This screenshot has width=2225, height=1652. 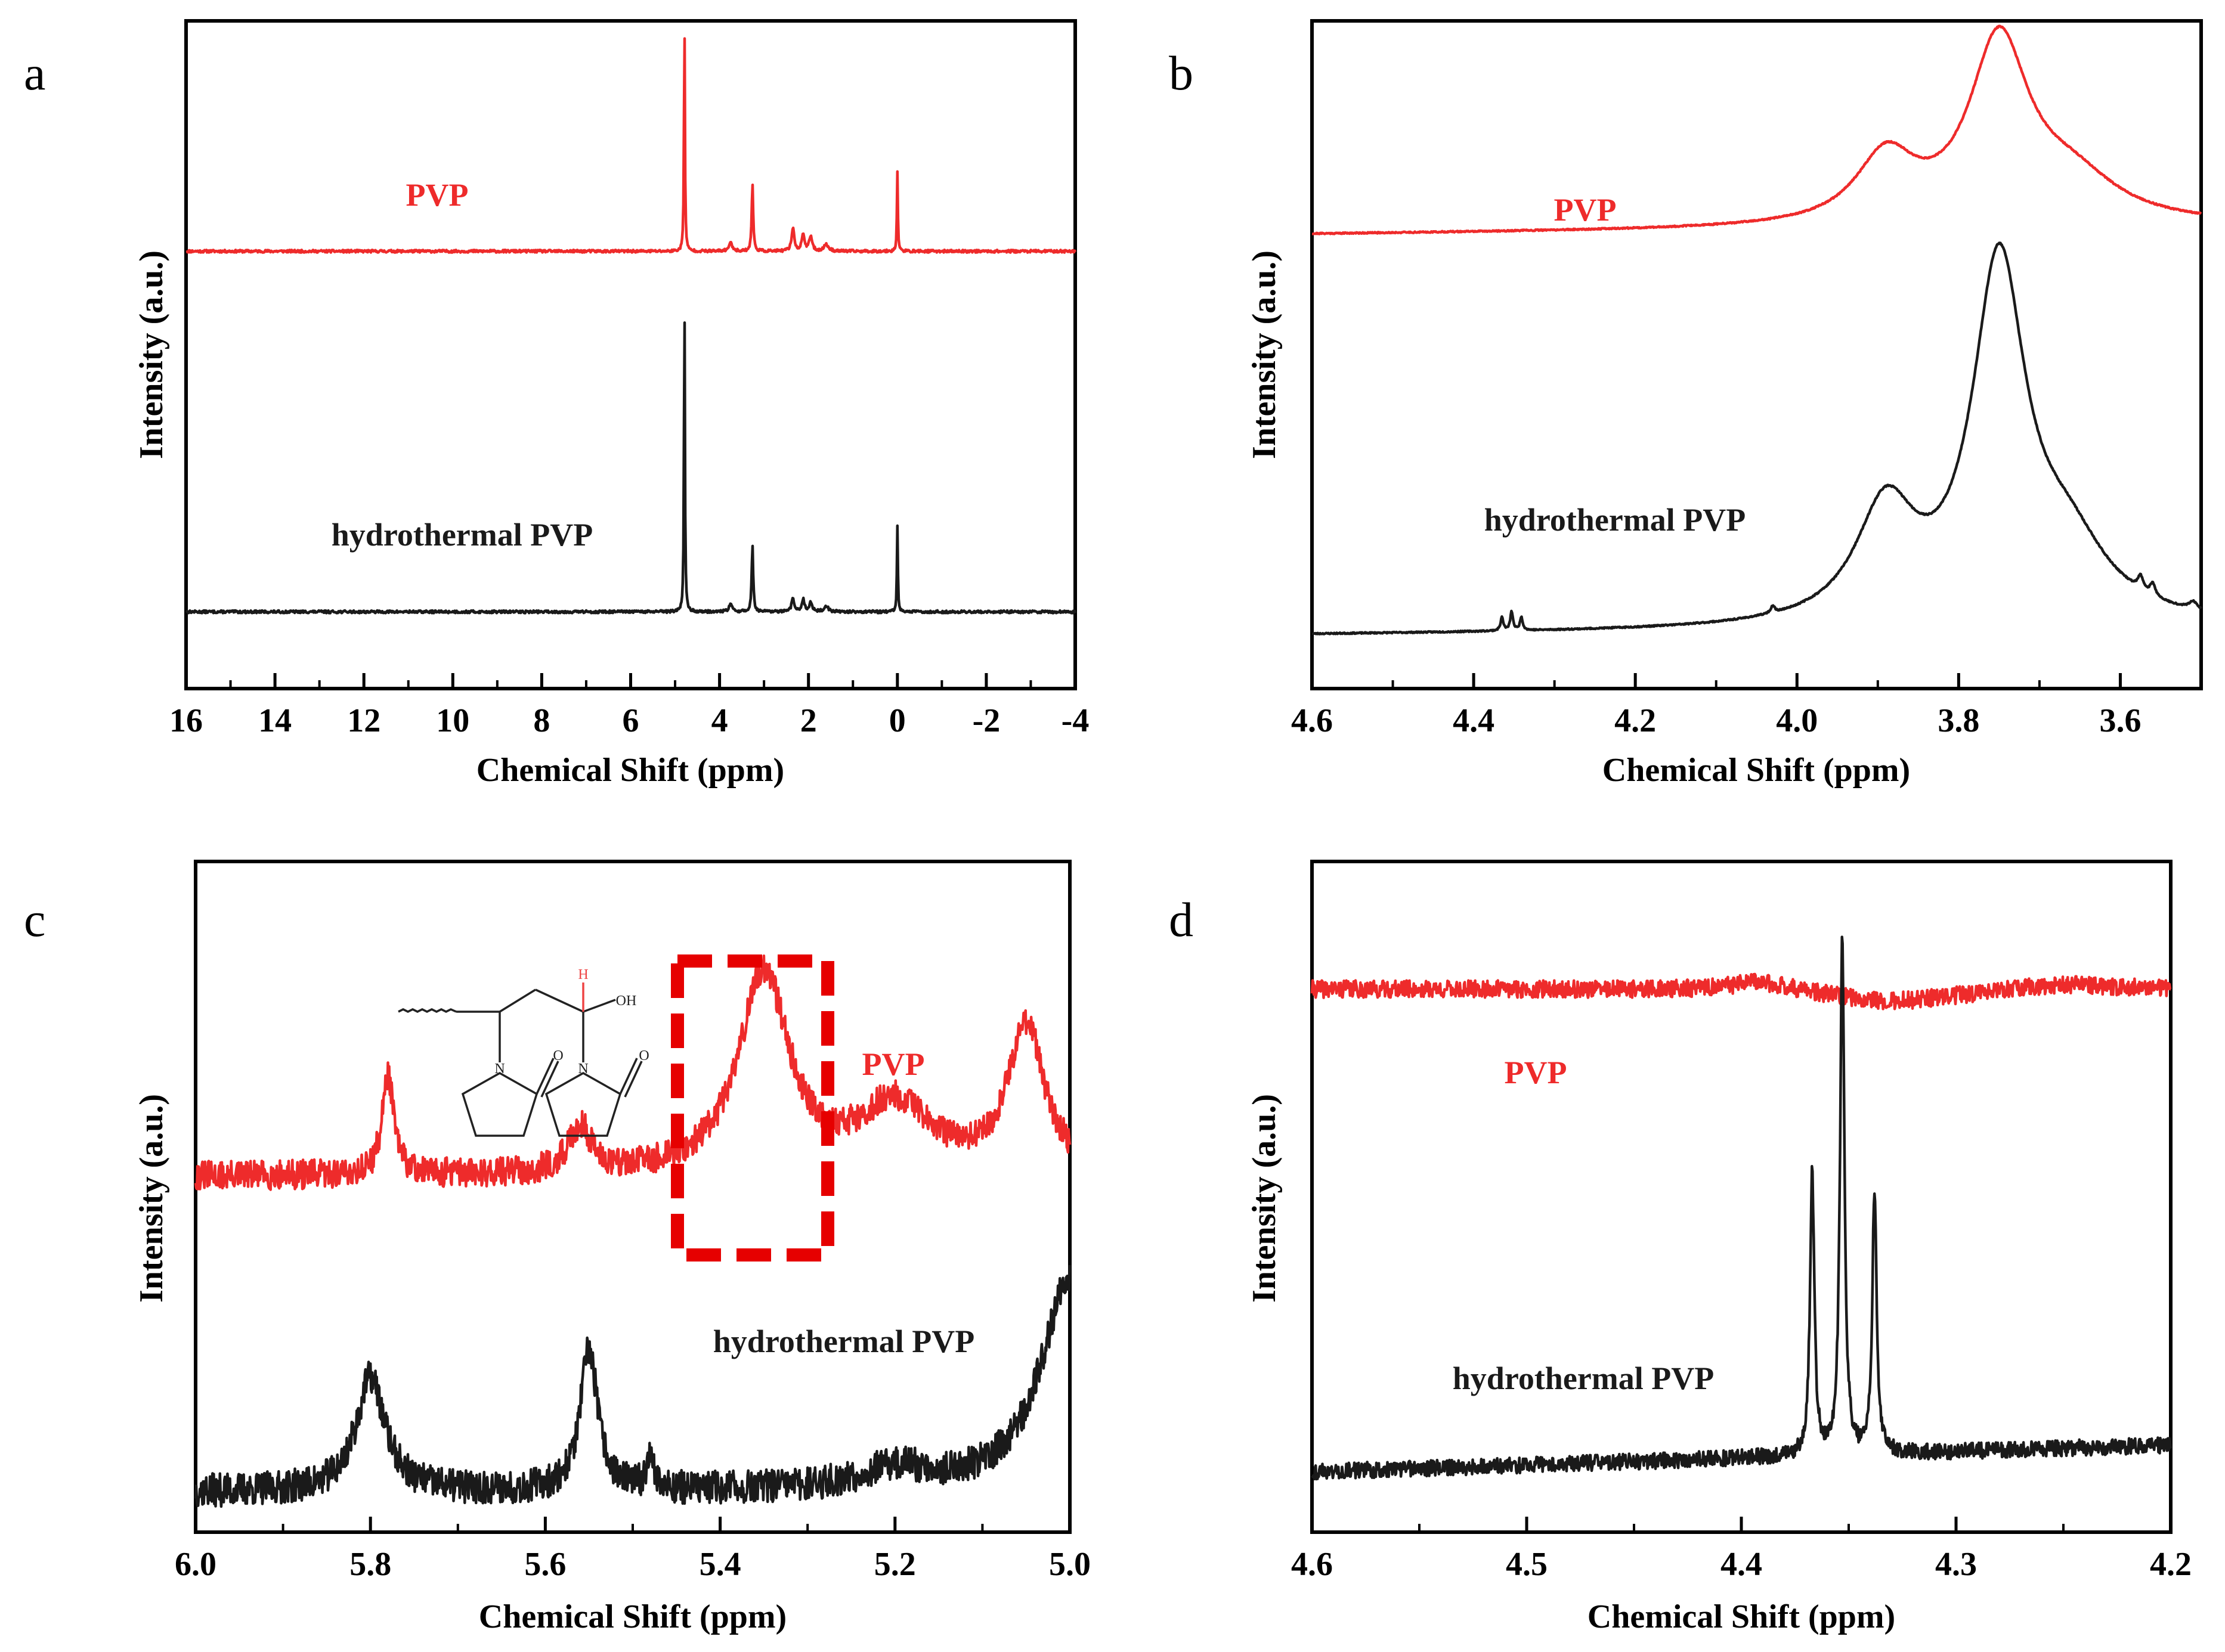 What do you see at coordinates (630, 145) in the screenshot?
I see `series-line-pvp-a` at bounding box center [630, 145].